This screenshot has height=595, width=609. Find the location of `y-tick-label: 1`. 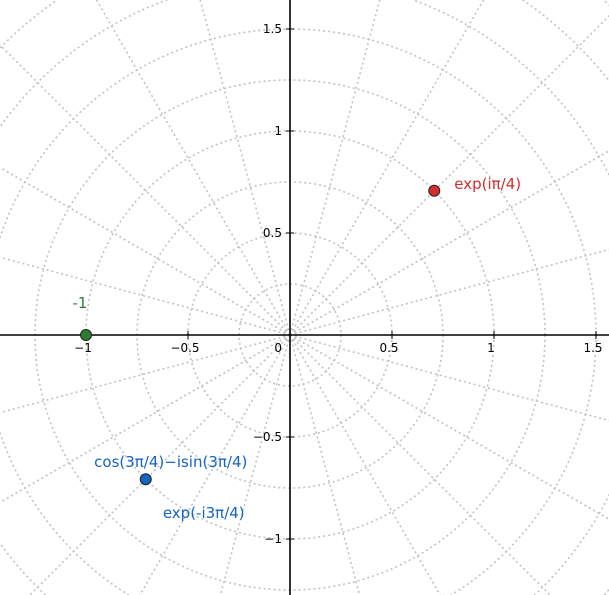

y-tick-label: 1 is located at coordinates (278, 131).